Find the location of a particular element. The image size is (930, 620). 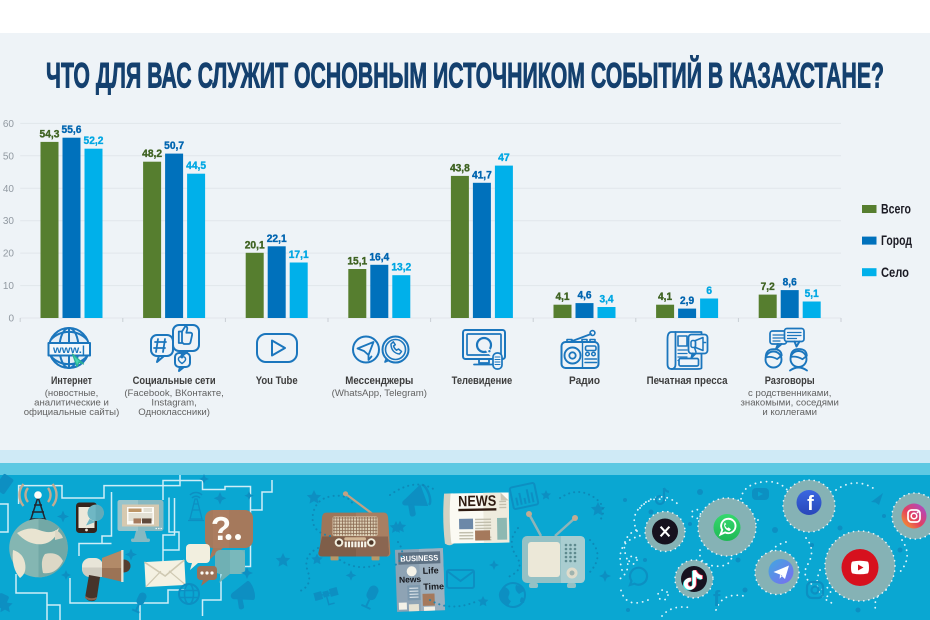

svg-text: 8,6 is located at coordinates (790, 283).